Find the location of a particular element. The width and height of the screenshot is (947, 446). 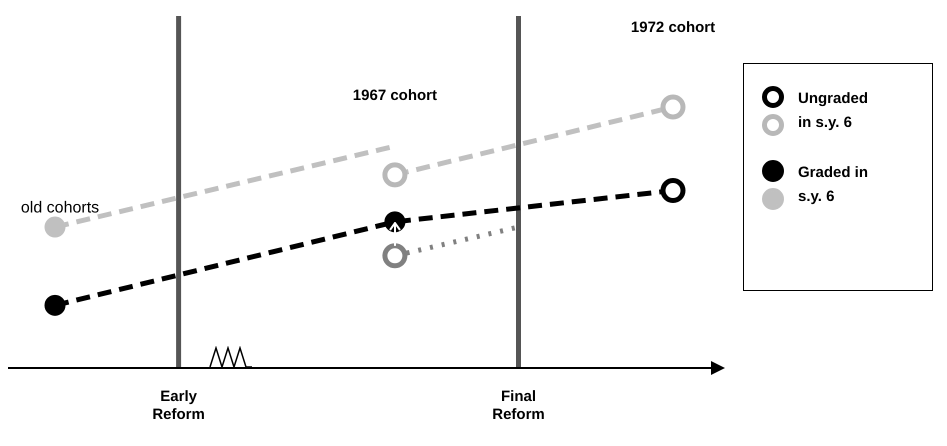

x-tick-label: Final Reform is located at coordinates (518, 406).